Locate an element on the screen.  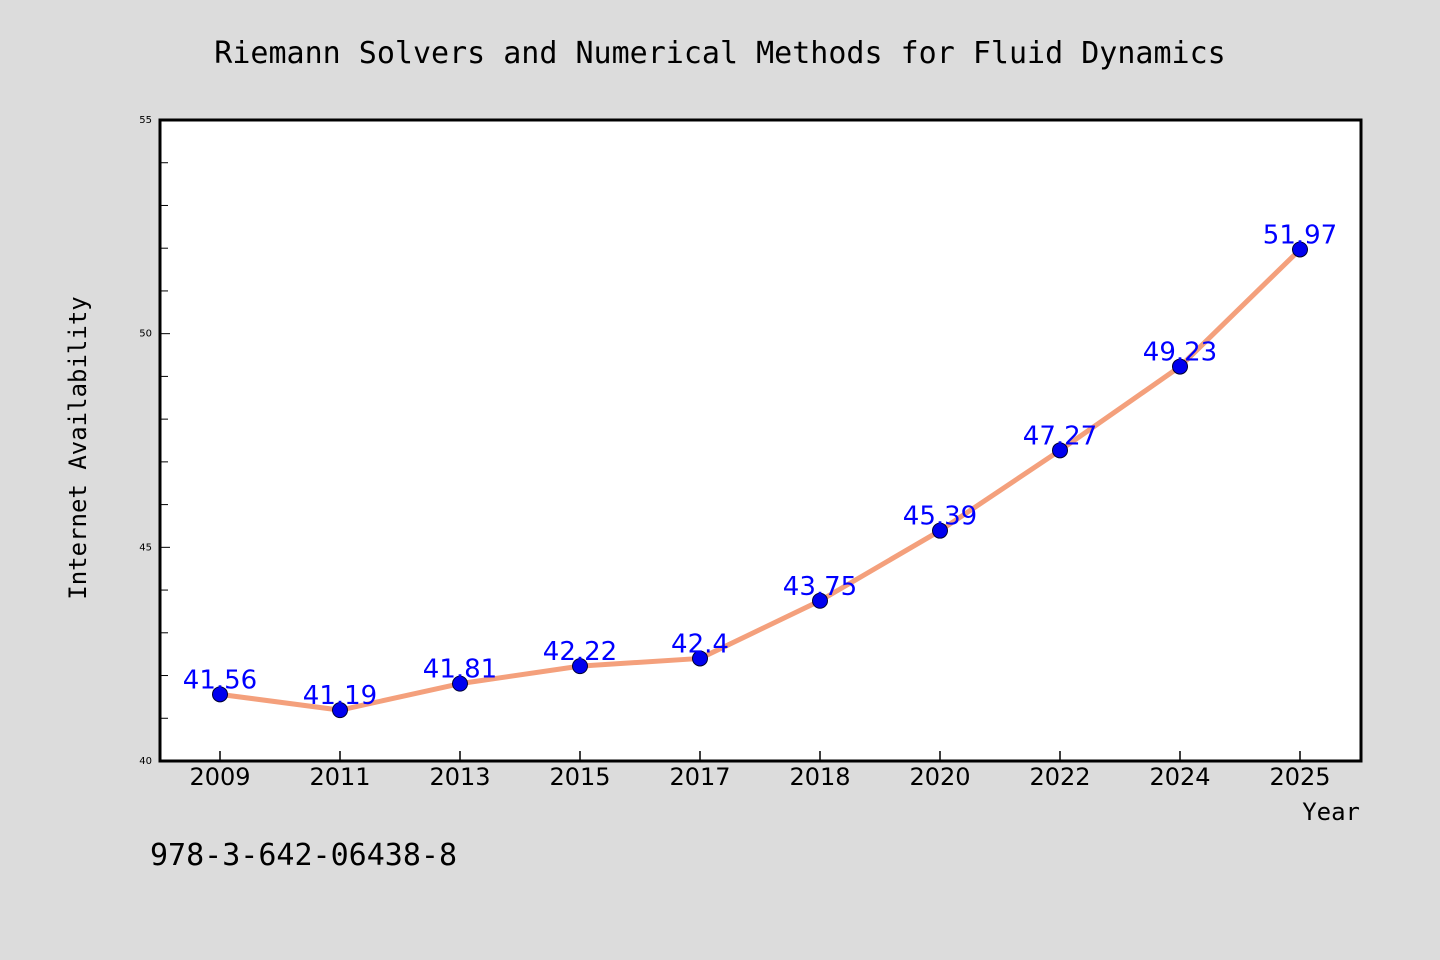
data-label: 49.23 is located at coordinates (1180, 353).